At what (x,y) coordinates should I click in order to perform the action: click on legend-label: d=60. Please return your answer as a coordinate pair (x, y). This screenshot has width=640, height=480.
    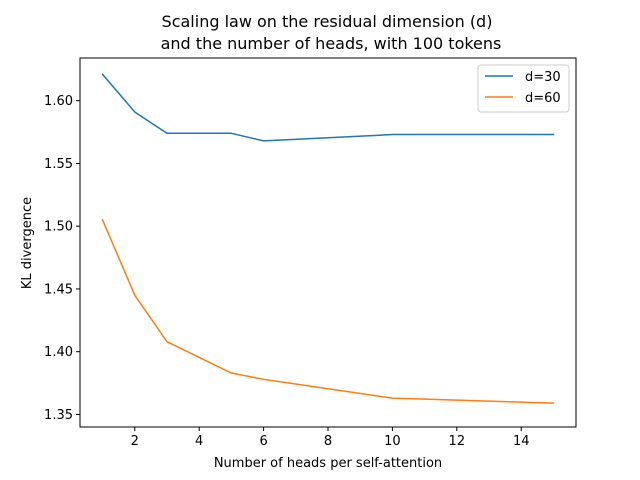
    Looking at the image, I should click on (543, 98).